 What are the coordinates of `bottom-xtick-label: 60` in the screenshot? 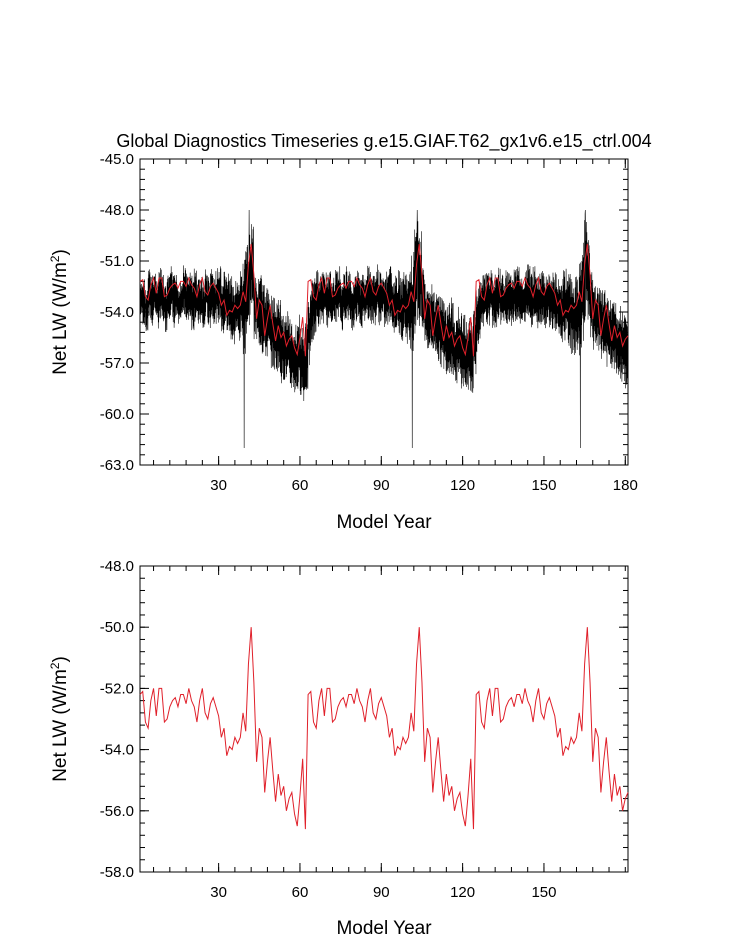 It's located at (300, 892).